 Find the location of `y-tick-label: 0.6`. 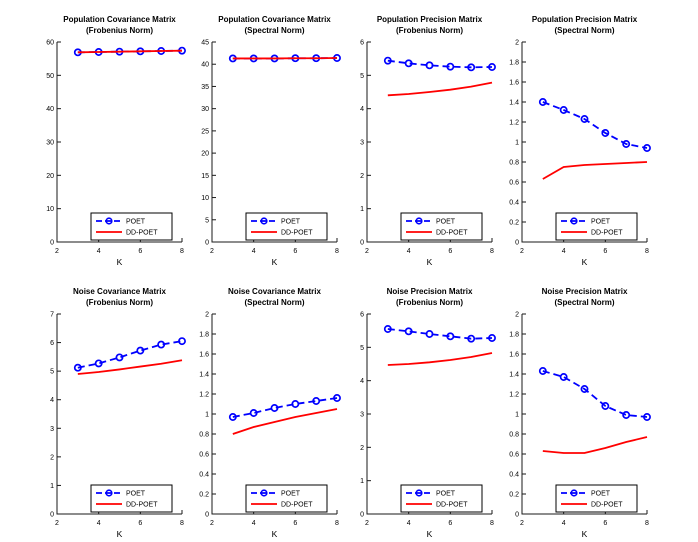

y-tick-label: 0.6 is located at coordinates (514, 183).